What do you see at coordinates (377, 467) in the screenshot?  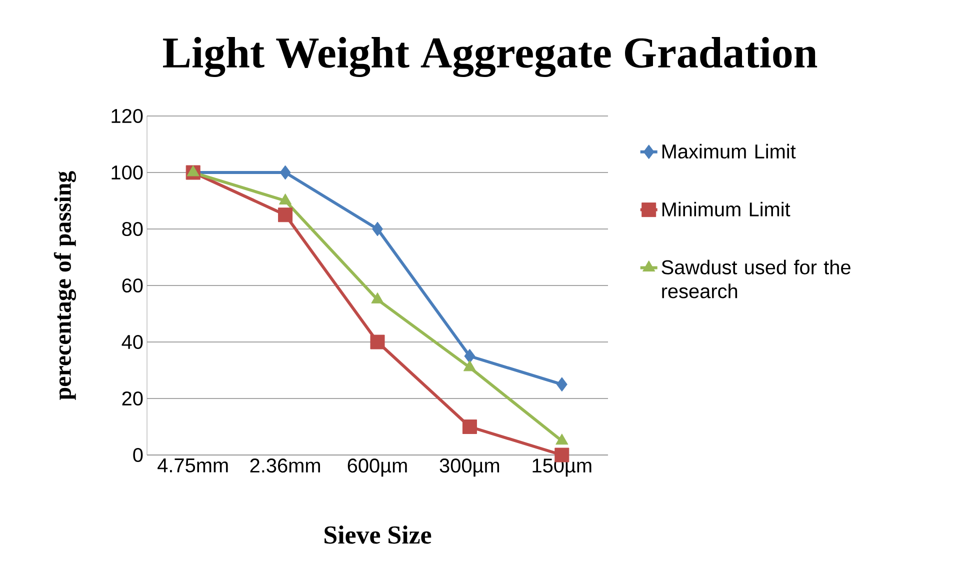 I see `x-tick-label: 600µm` at bounding box center [377, 467].